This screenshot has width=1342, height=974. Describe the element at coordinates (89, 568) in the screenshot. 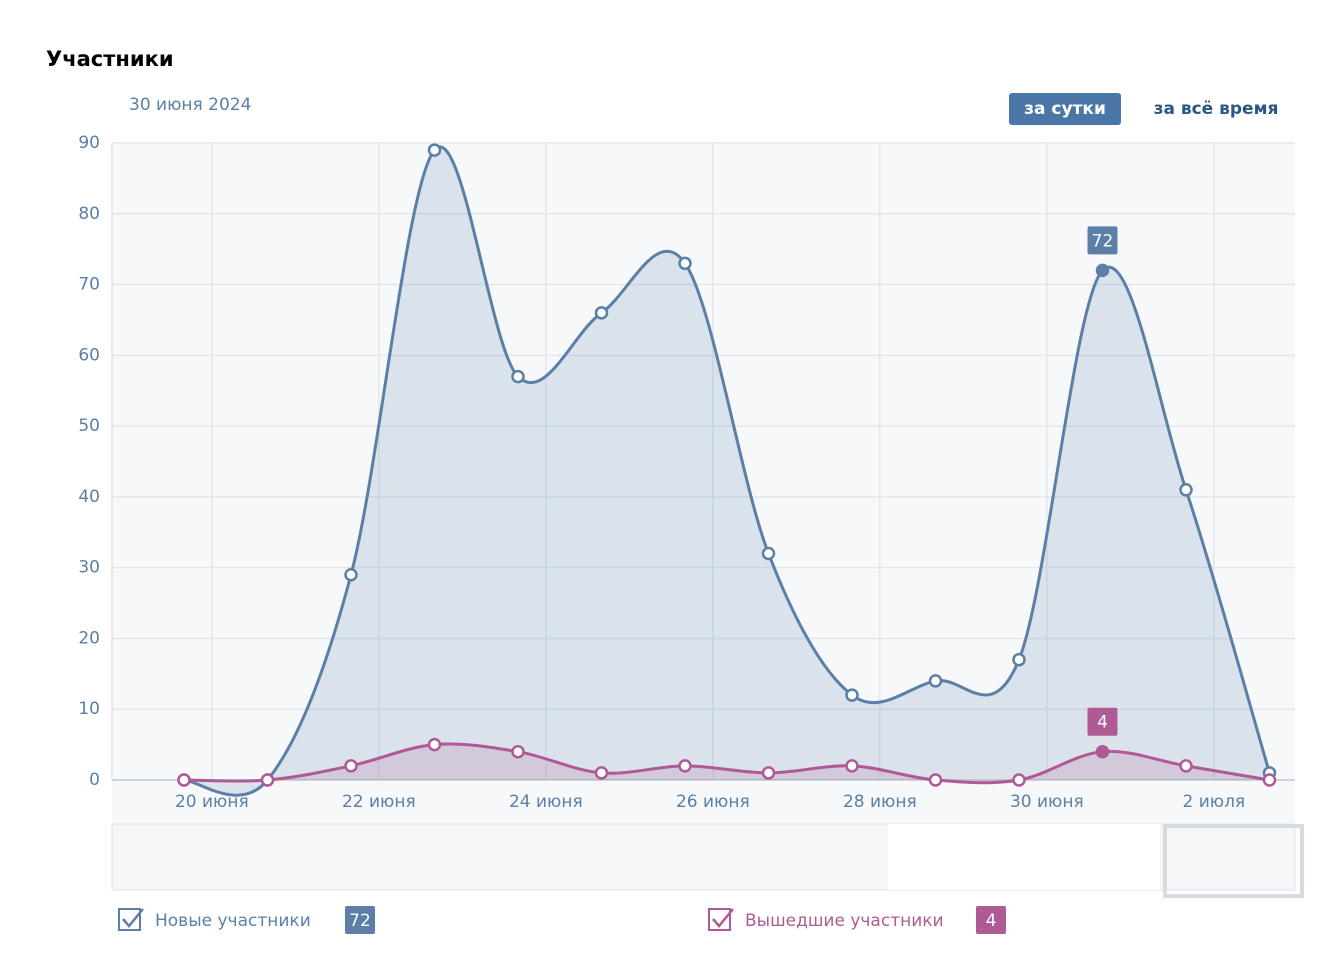

I see `y-tick-label: 30` at that location.